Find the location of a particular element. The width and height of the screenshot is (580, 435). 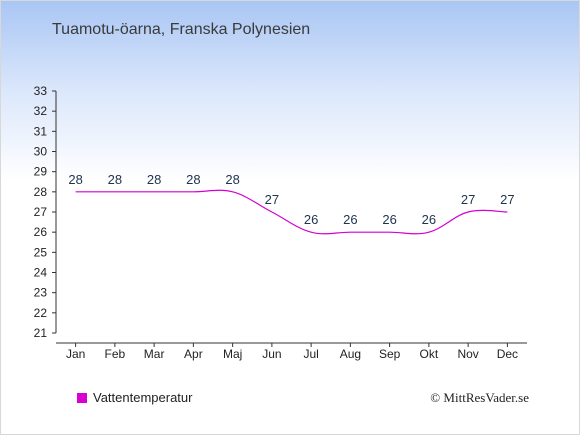

x-tick-label: Mar is located at coordinates (154, 354).